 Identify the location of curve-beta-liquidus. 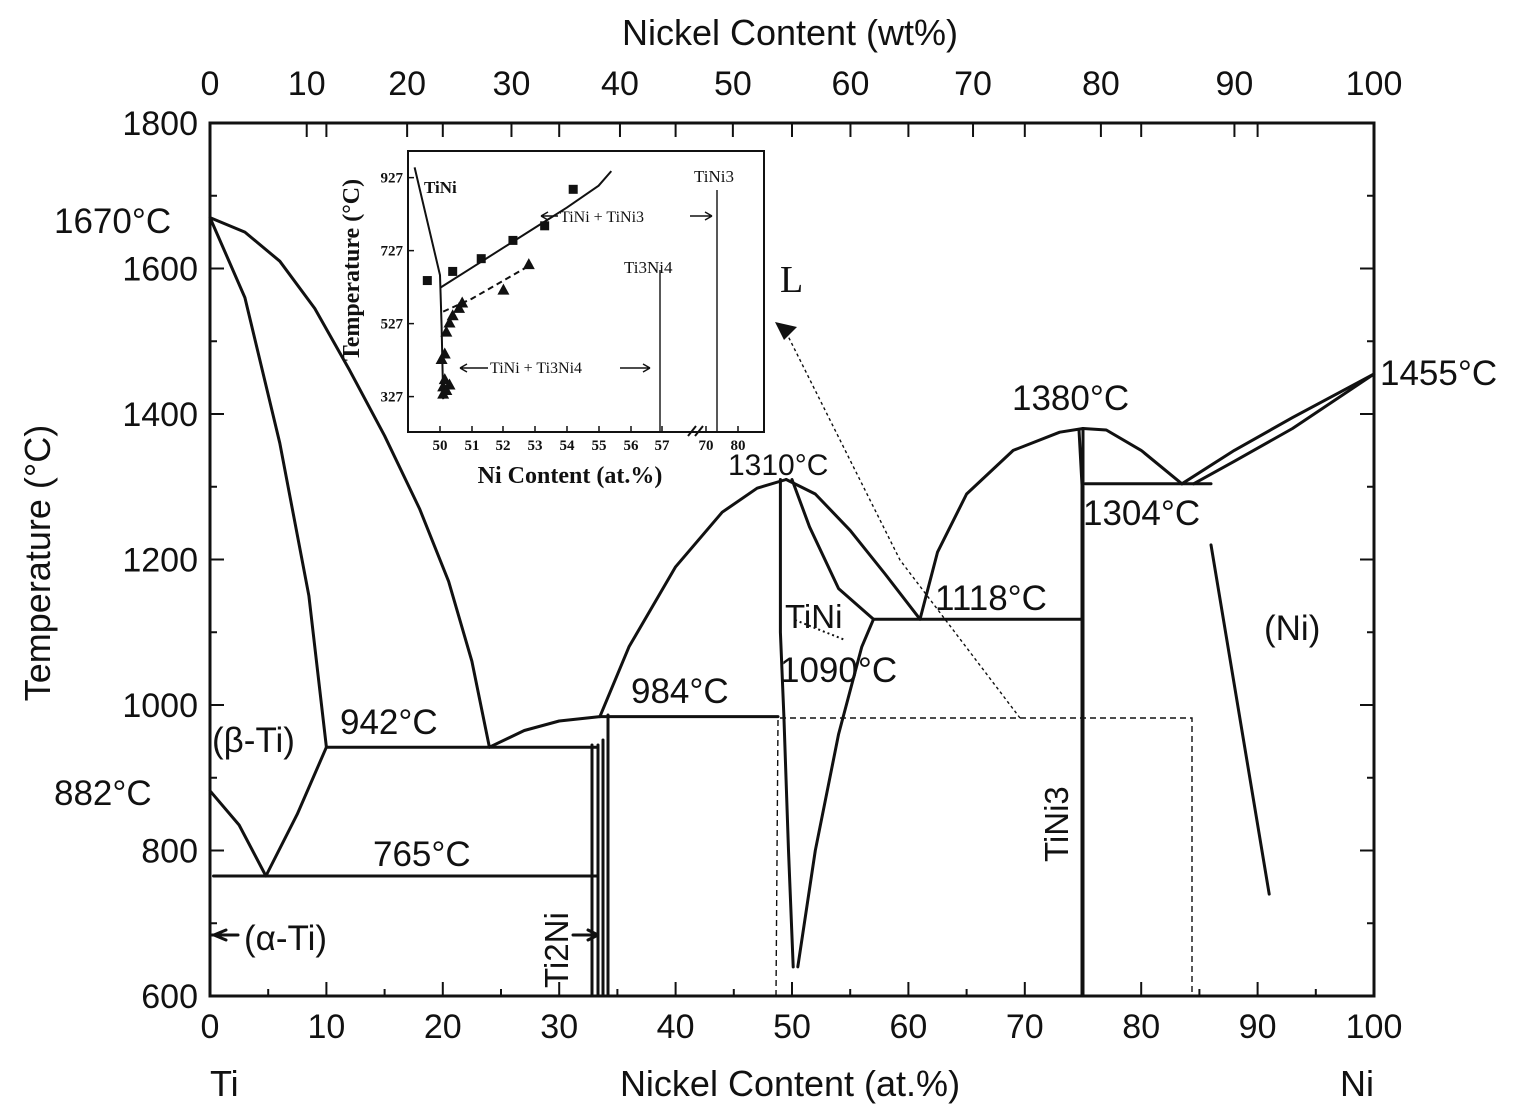
(349, 482).